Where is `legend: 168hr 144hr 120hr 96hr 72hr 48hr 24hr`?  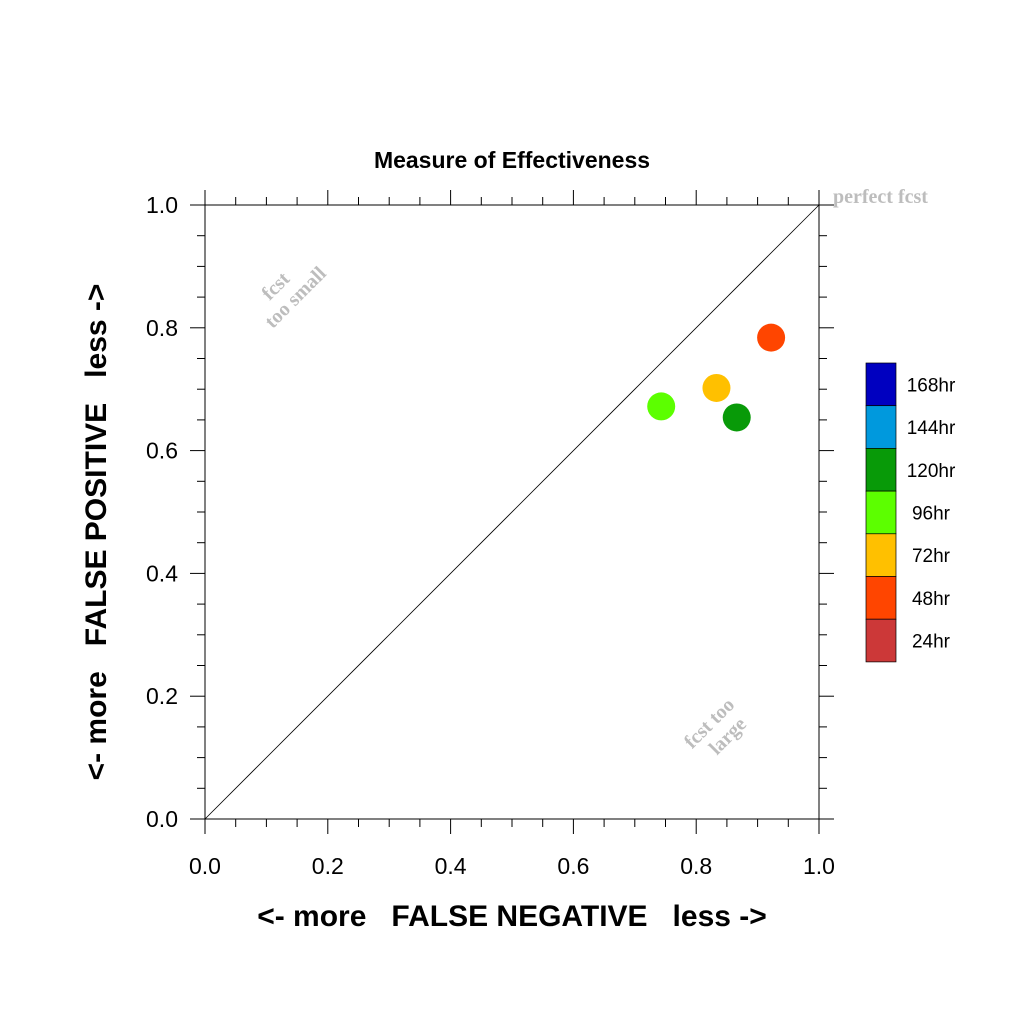 legend: 168hr 144hr 120hr 96hr 72hr 48hr 24hr is located at coordinates (910, 512).